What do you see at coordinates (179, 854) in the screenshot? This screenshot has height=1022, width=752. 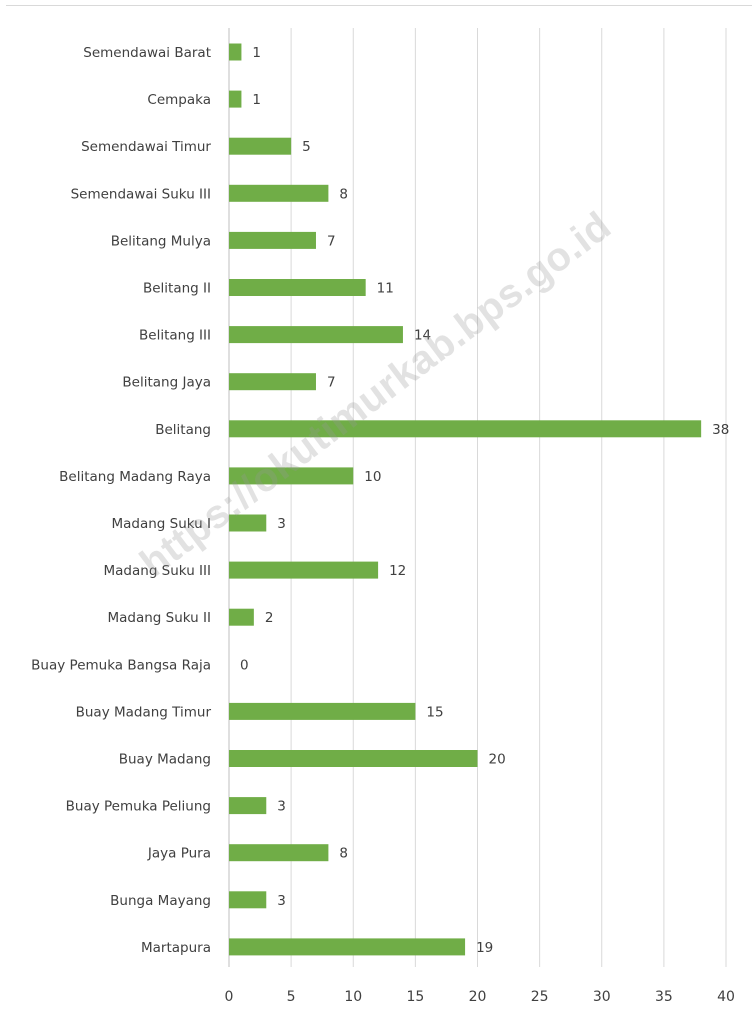 I see `category-label: Jaya Pura` at bounding box center [179, 854].